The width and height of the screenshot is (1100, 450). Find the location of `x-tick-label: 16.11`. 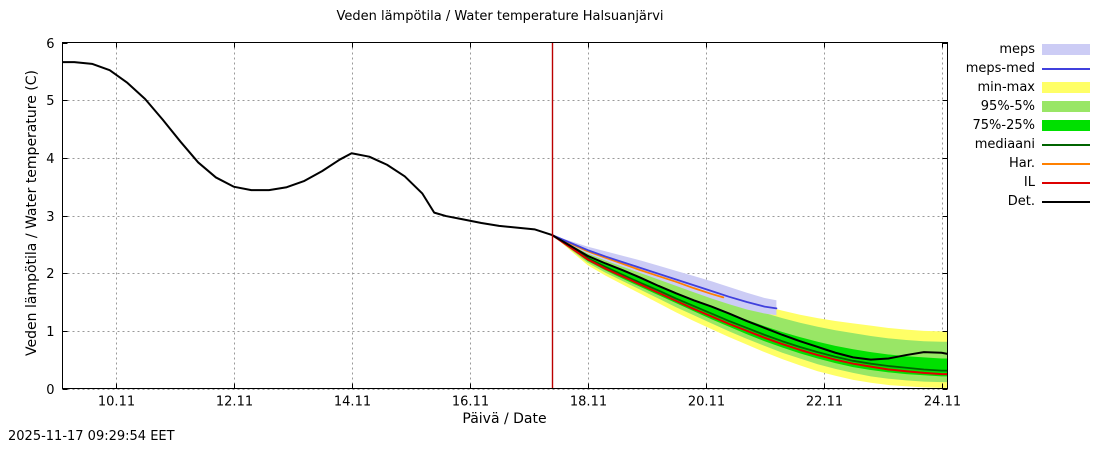

x-tick-label: 16.11 is located at coordinates (470, 402).